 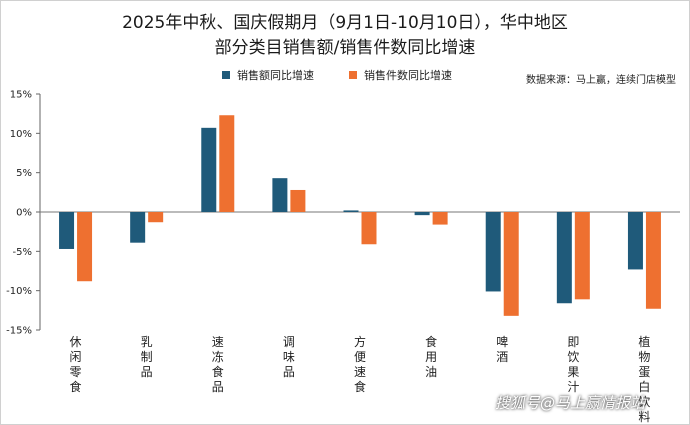 I want to click on x-category-label: 零, so click(x=76, y=372).